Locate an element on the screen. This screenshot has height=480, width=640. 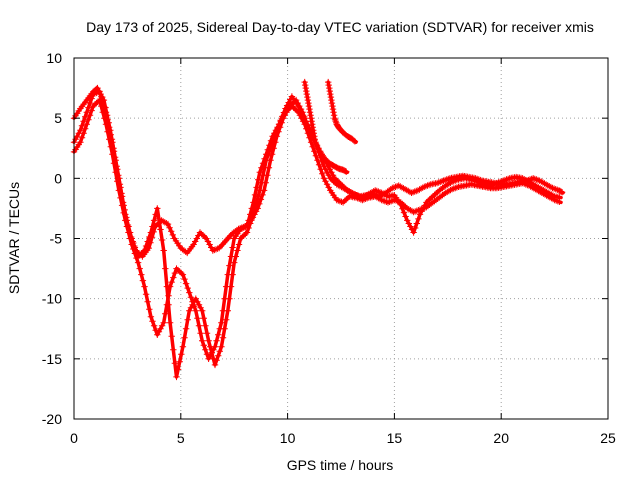
y-tick-label: -10 is located at coordinates (52, 299).